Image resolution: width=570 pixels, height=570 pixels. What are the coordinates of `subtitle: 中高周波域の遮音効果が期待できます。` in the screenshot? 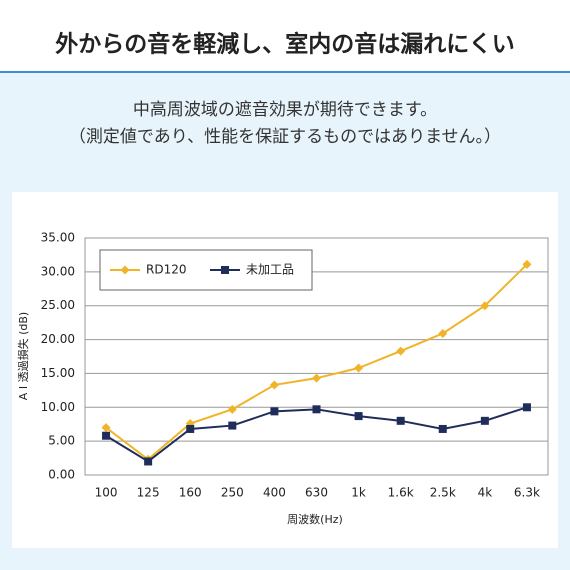 It's located at (285, 110).